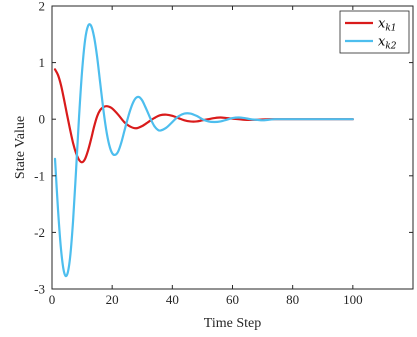  What do you see at coordinates (172, 299) in the screenshot?
I see `x-tick-label: 40` at bounding box center [172, 299].